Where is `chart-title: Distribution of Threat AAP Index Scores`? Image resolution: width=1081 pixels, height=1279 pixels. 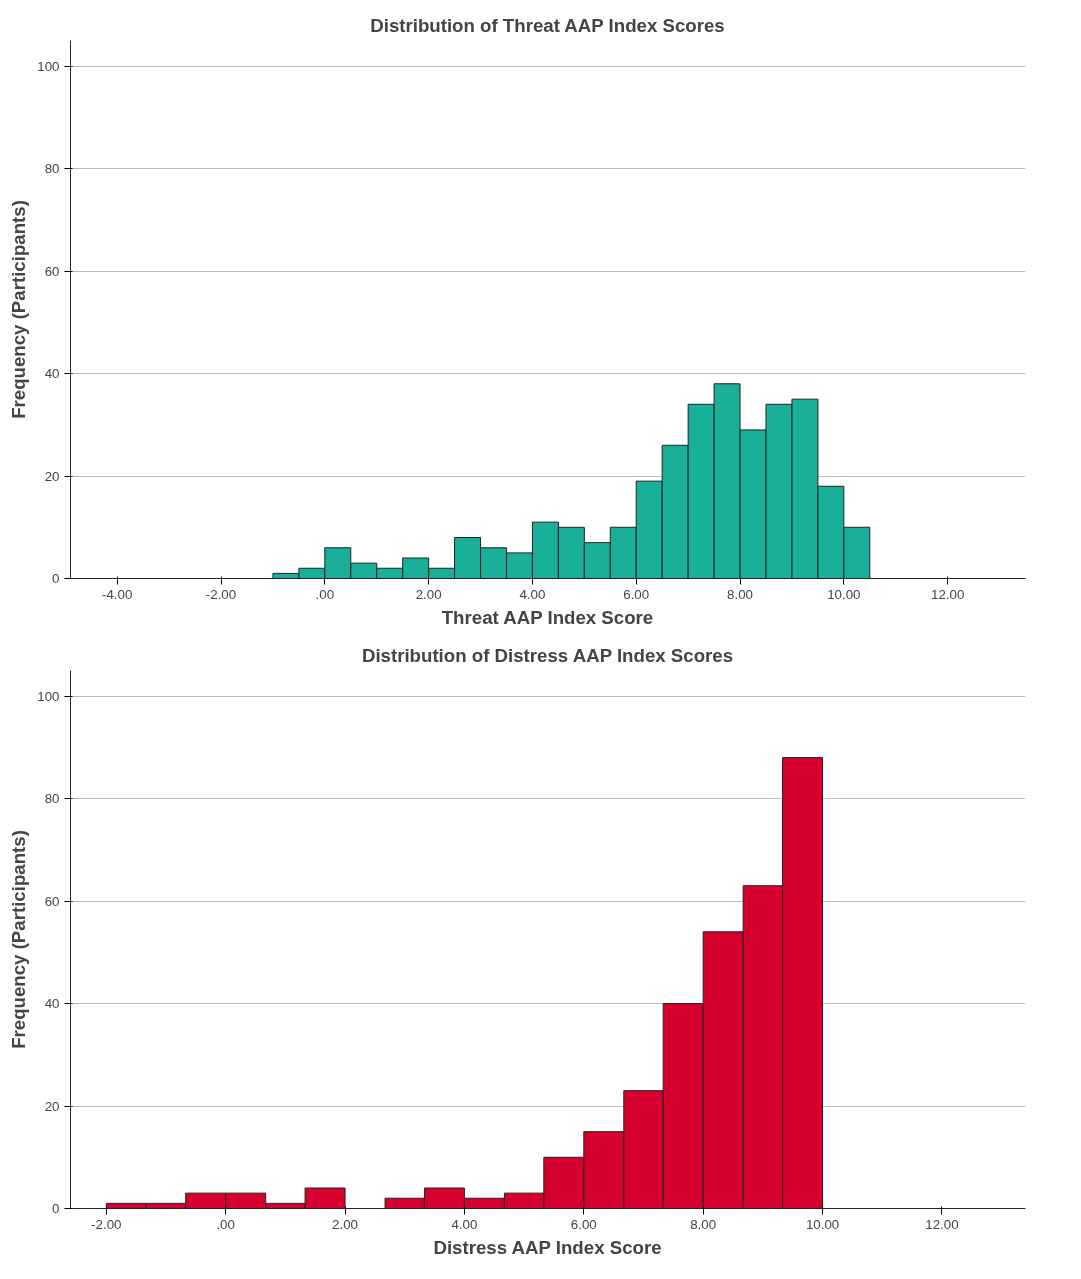
chart-title: Distribution of Threat AAP Index Scores is located at coordinates (547, 25).